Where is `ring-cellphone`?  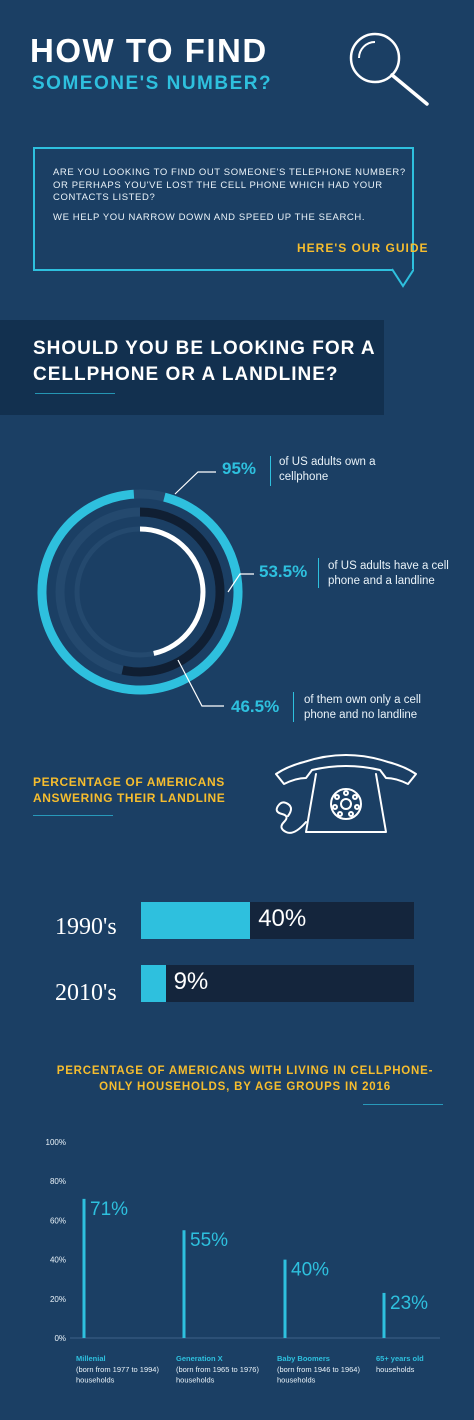
ring-cellphone is located at coordinates (140, 592).